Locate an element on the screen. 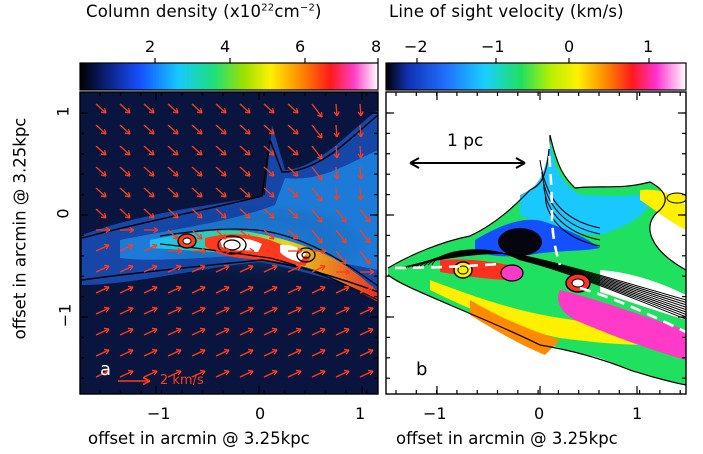  cd-title-unit-exp: −2 is located at coordinates (307, 8).